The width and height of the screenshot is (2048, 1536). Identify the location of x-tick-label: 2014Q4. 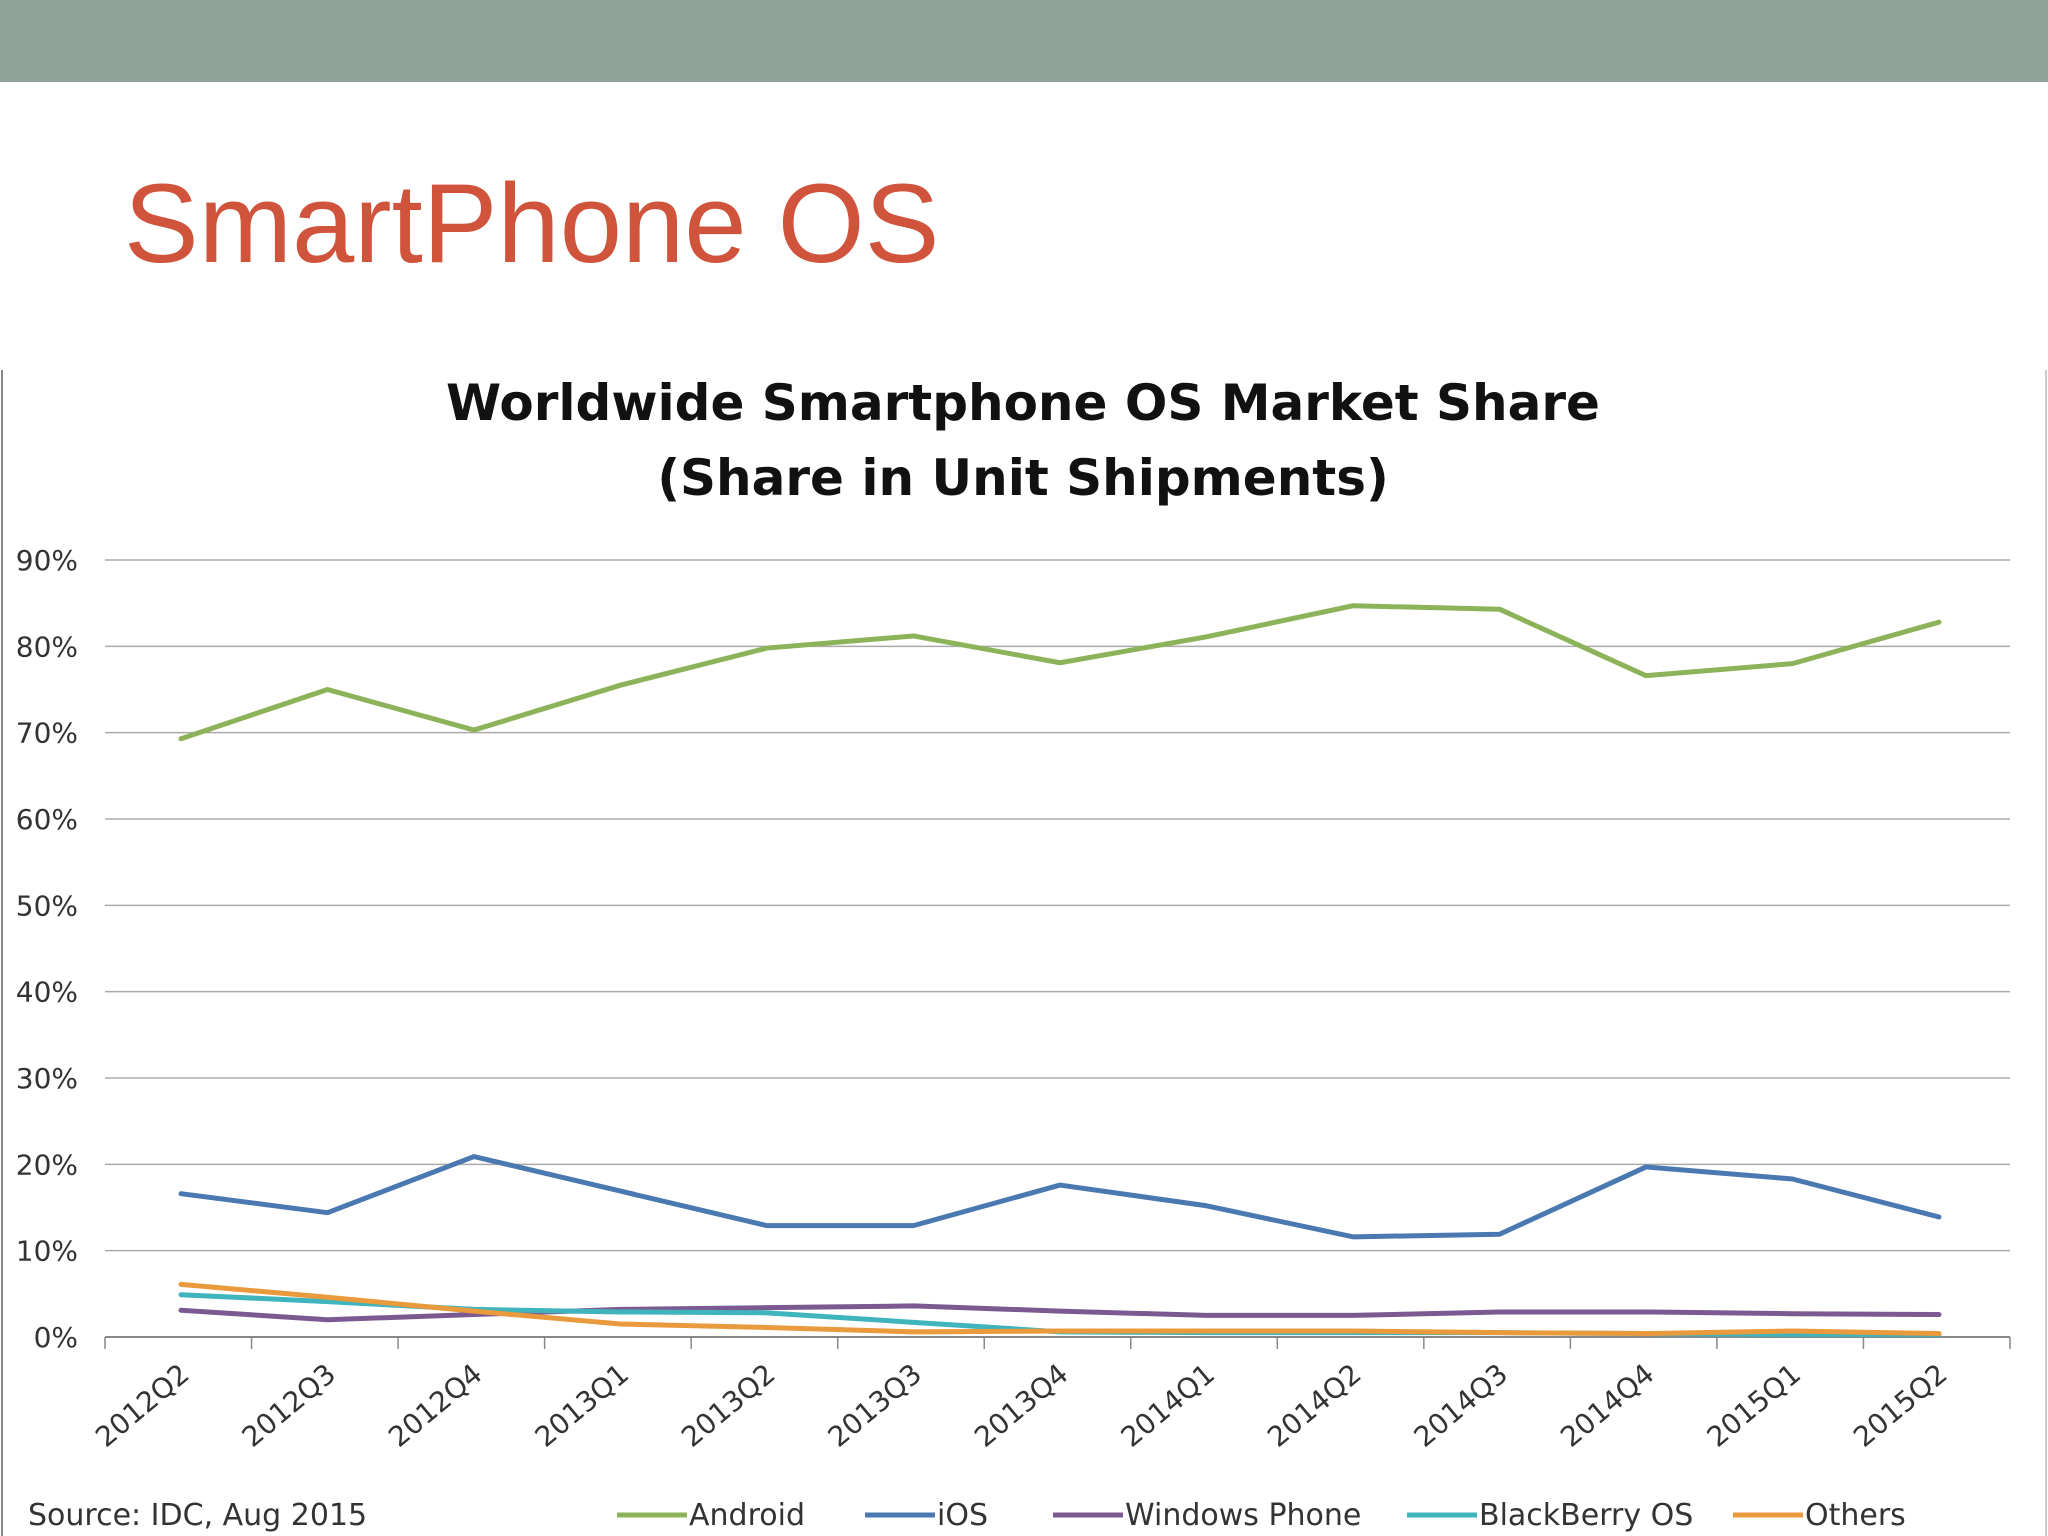
(1607, 1405).